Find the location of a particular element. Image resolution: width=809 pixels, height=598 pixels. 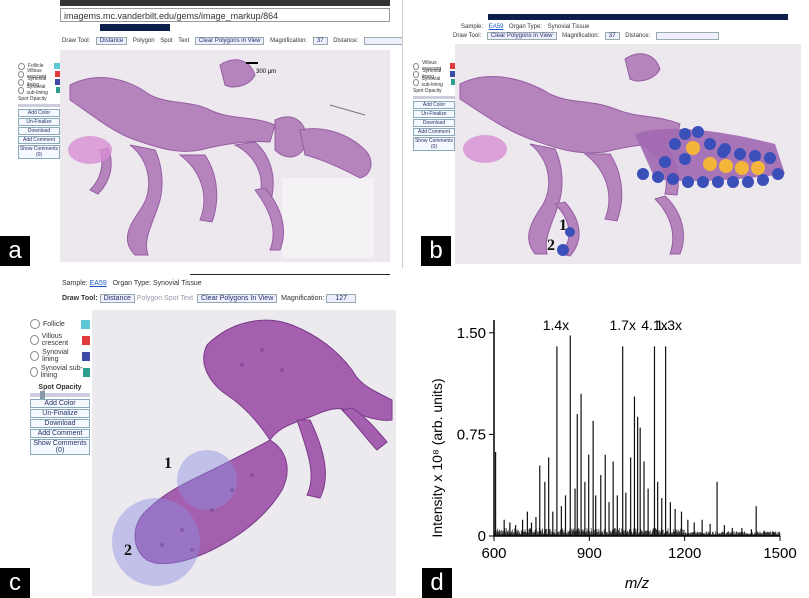

y-axis-label: Intensity x 10⁸ (arb. units) is located at coordinates (437, 457).